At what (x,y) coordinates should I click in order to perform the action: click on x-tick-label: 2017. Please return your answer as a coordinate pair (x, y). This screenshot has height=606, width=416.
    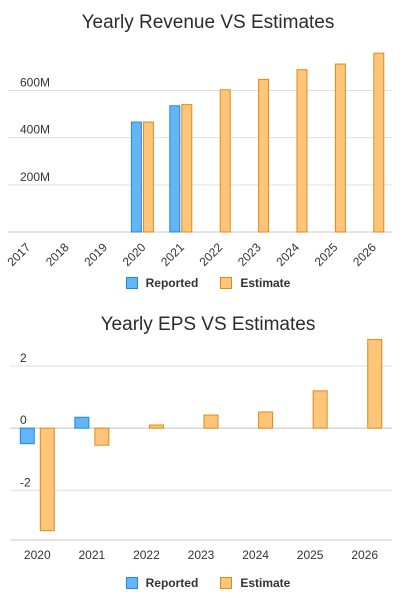
    Looking at the image, I should click on (19, 254).